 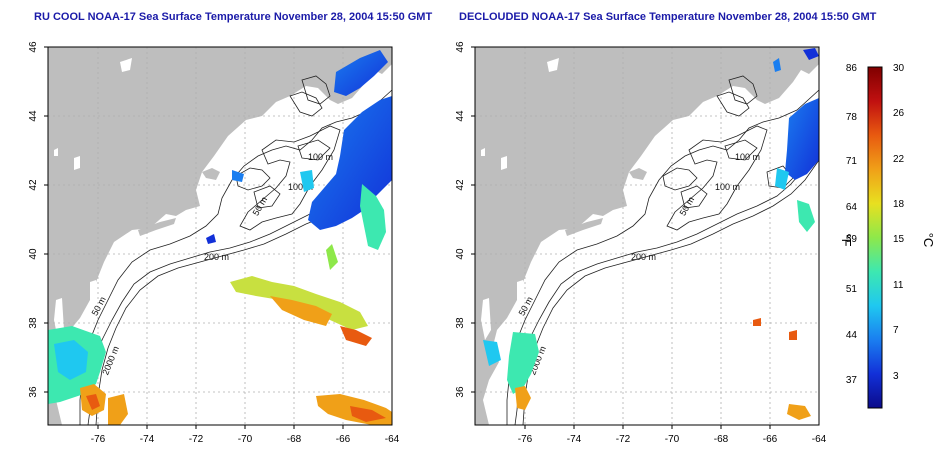 What do you see at coordinates (638, 174) in the screenshot?
I see `right-cape-cod` at bounding box center [638, 174].